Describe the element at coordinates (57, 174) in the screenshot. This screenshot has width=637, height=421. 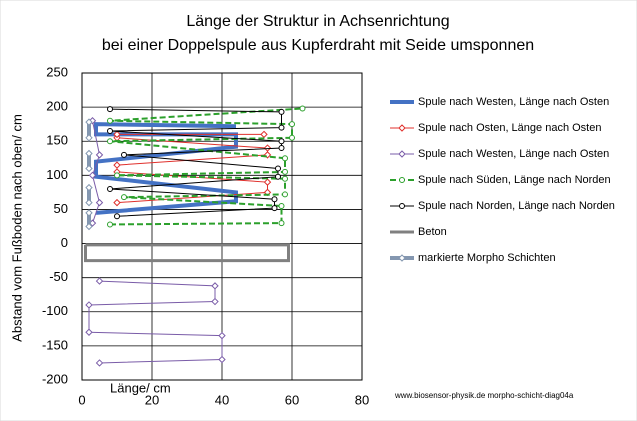
I see `y-tick-label: 100` at that location.